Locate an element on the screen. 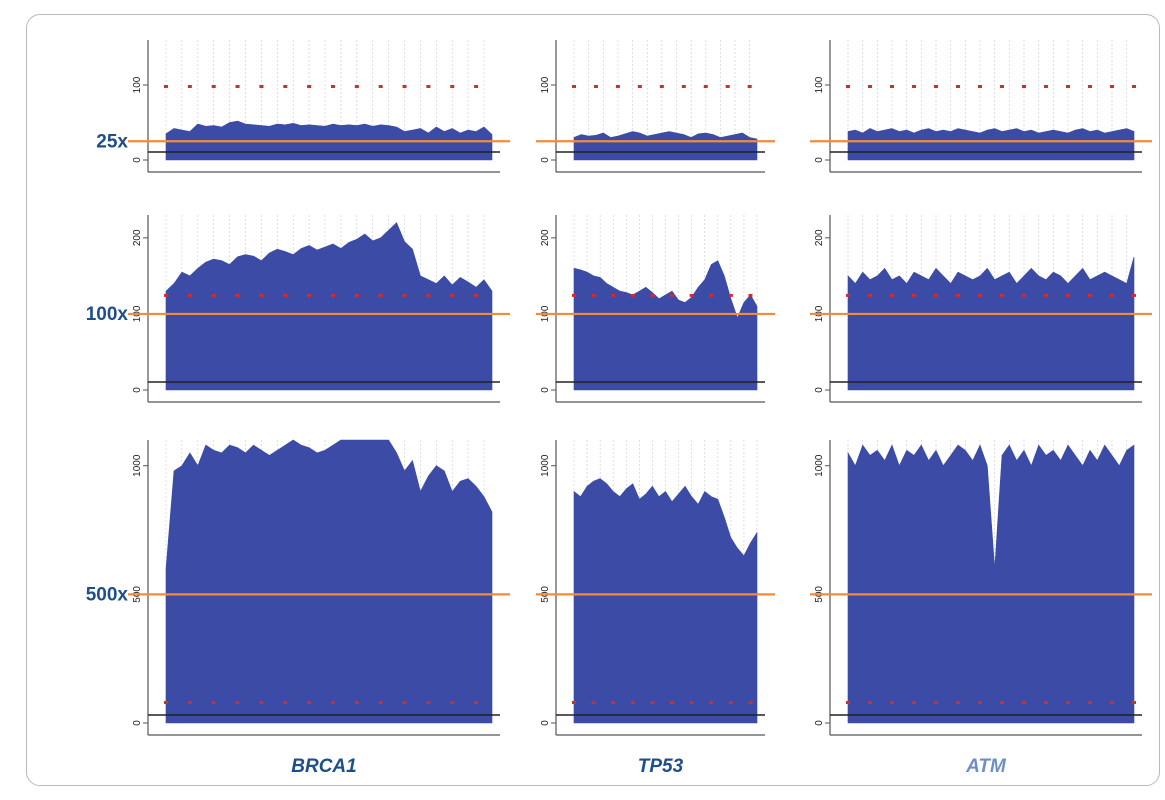  gene-label-tp53: TP53 is located at coordinates (661, 766).